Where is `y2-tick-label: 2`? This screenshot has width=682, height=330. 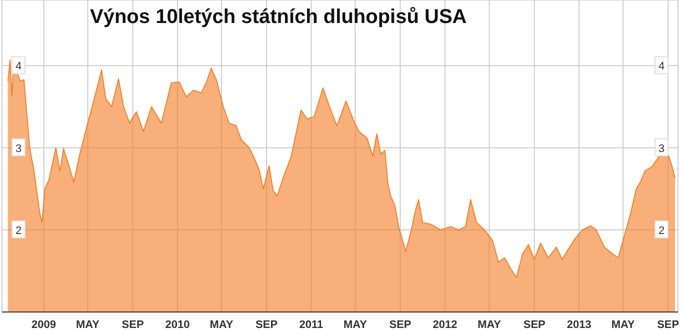
y2-tick-label: 2 is located at coordinates (661, 230).